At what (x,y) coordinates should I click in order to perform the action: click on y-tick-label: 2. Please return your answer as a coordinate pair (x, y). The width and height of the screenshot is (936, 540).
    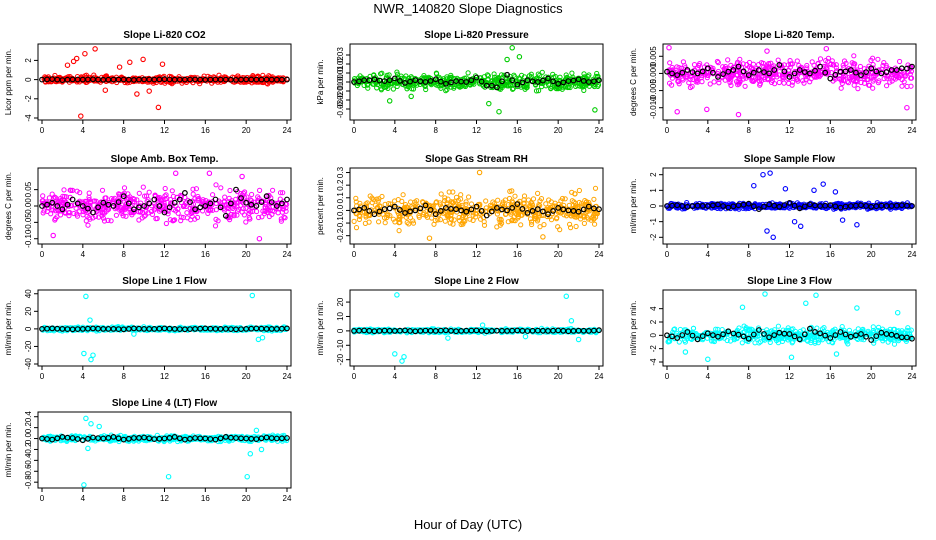
    Looking at the image, I should click on (653, 174).